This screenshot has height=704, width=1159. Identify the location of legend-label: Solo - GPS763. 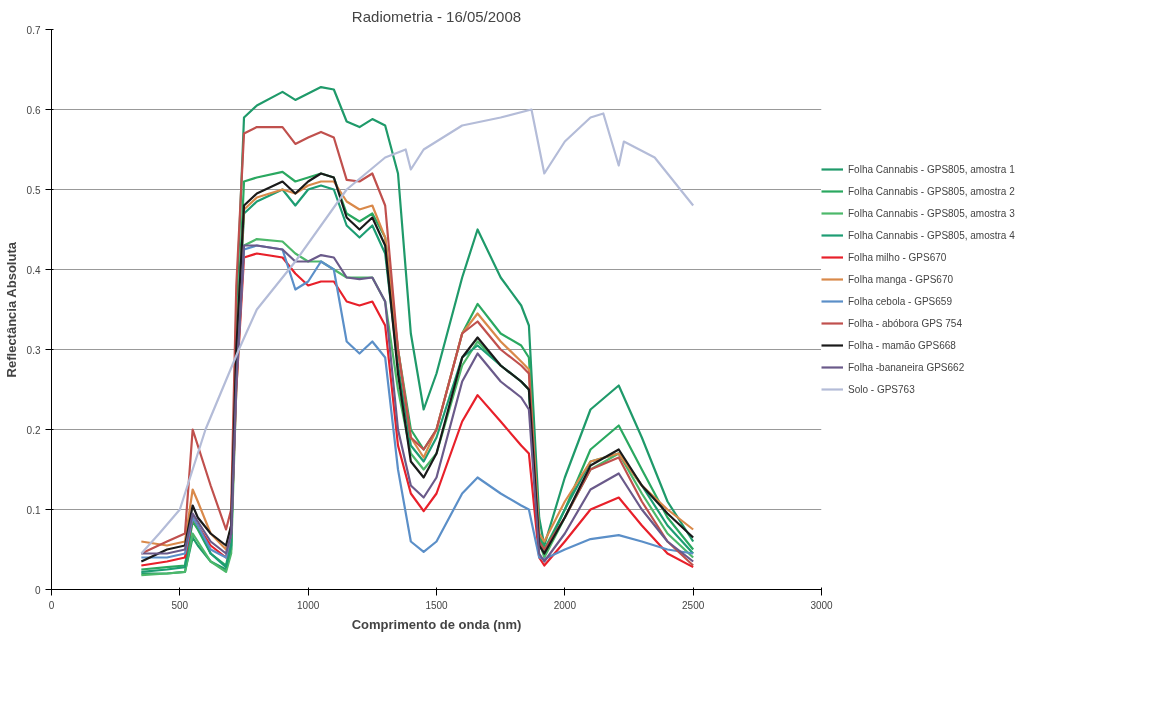
(881, 389).